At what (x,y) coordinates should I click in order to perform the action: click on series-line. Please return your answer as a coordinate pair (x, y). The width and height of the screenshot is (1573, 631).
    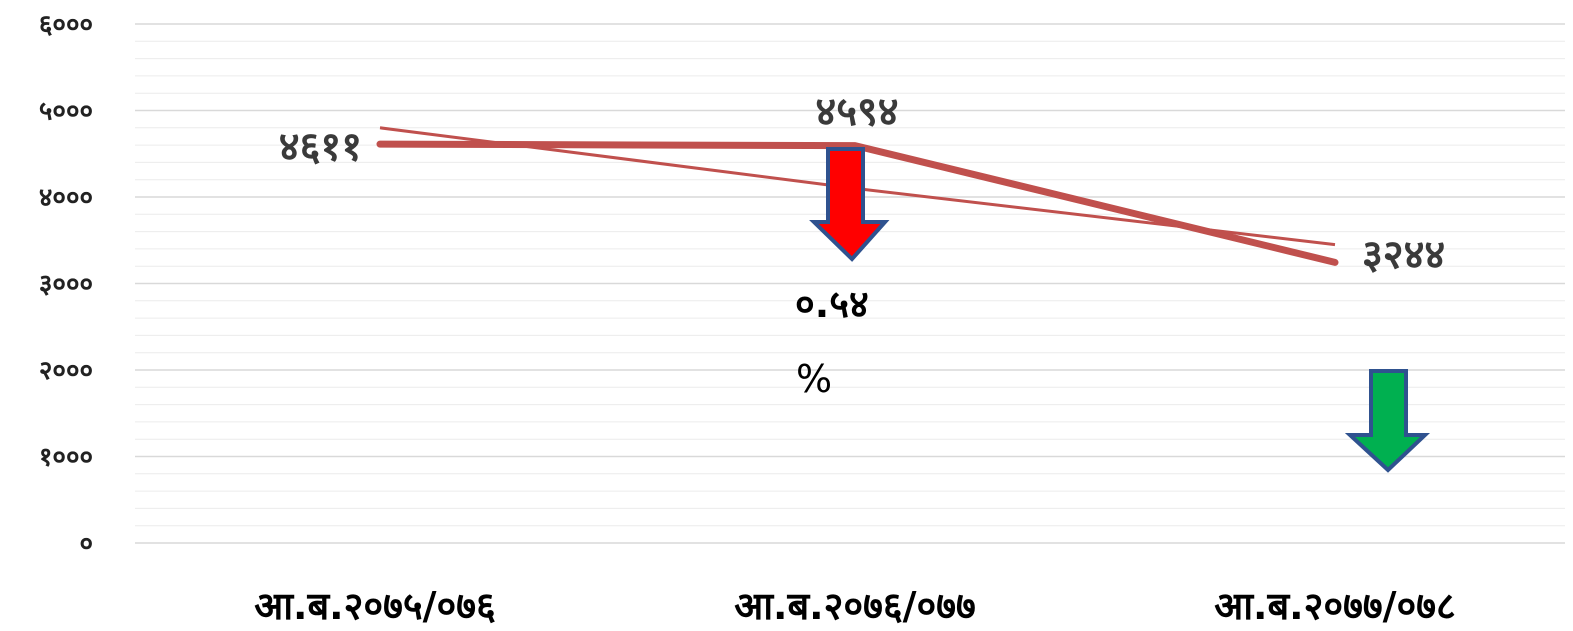
    Looking at the image, I should click on (857, 203).